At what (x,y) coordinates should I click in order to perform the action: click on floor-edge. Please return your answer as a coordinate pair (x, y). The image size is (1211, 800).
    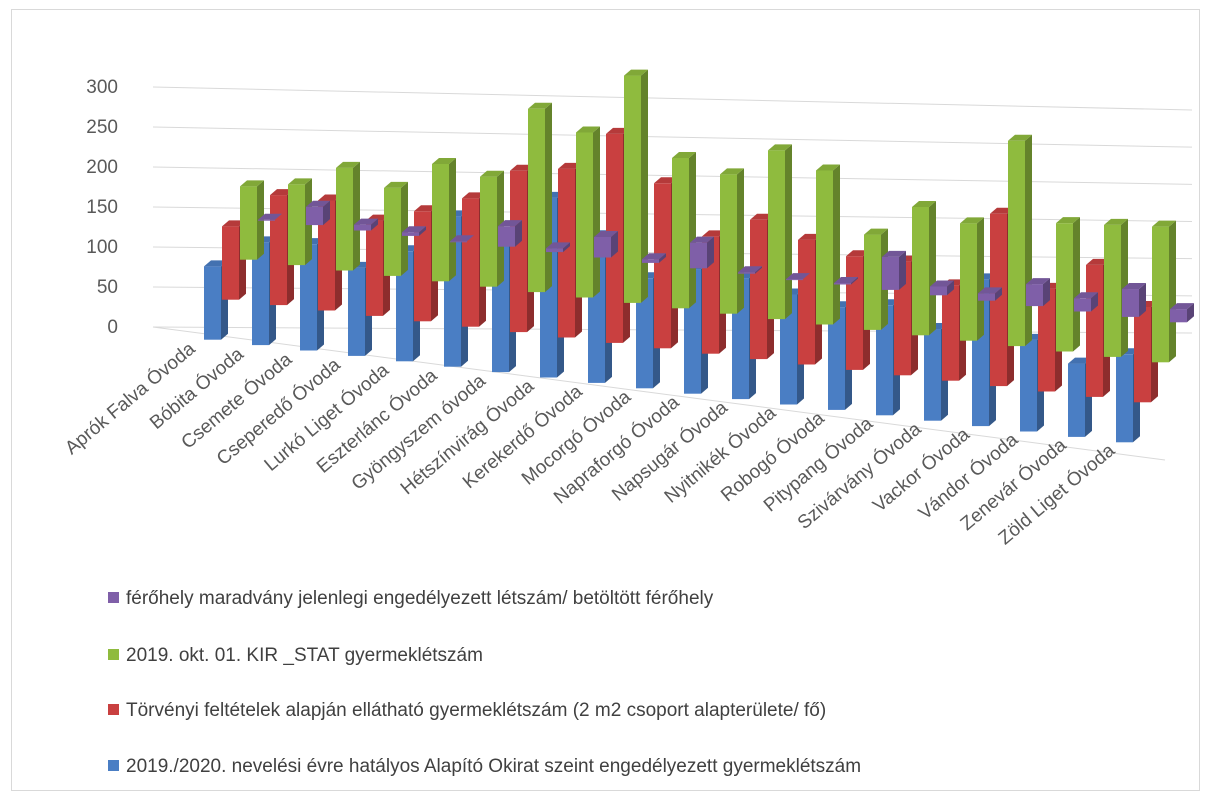
    Looking at the image, I should click on (659, 393).